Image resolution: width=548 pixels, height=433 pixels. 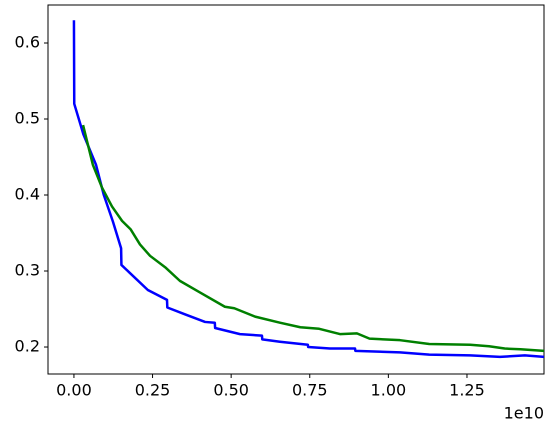 What do you see at coordinates (27, 194) in the screenshot?
I see `y-tick-label: 0.4` at bounding box center [27, 194].